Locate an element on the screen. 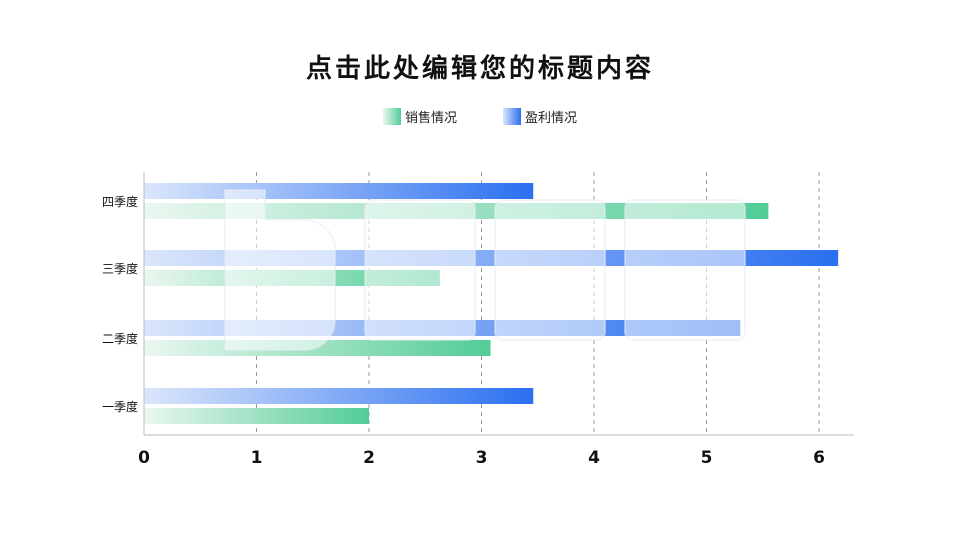 This screenshot has height=540, width=960. legend-label-profit: 盈利情况 is located at coordinates (551, 118).